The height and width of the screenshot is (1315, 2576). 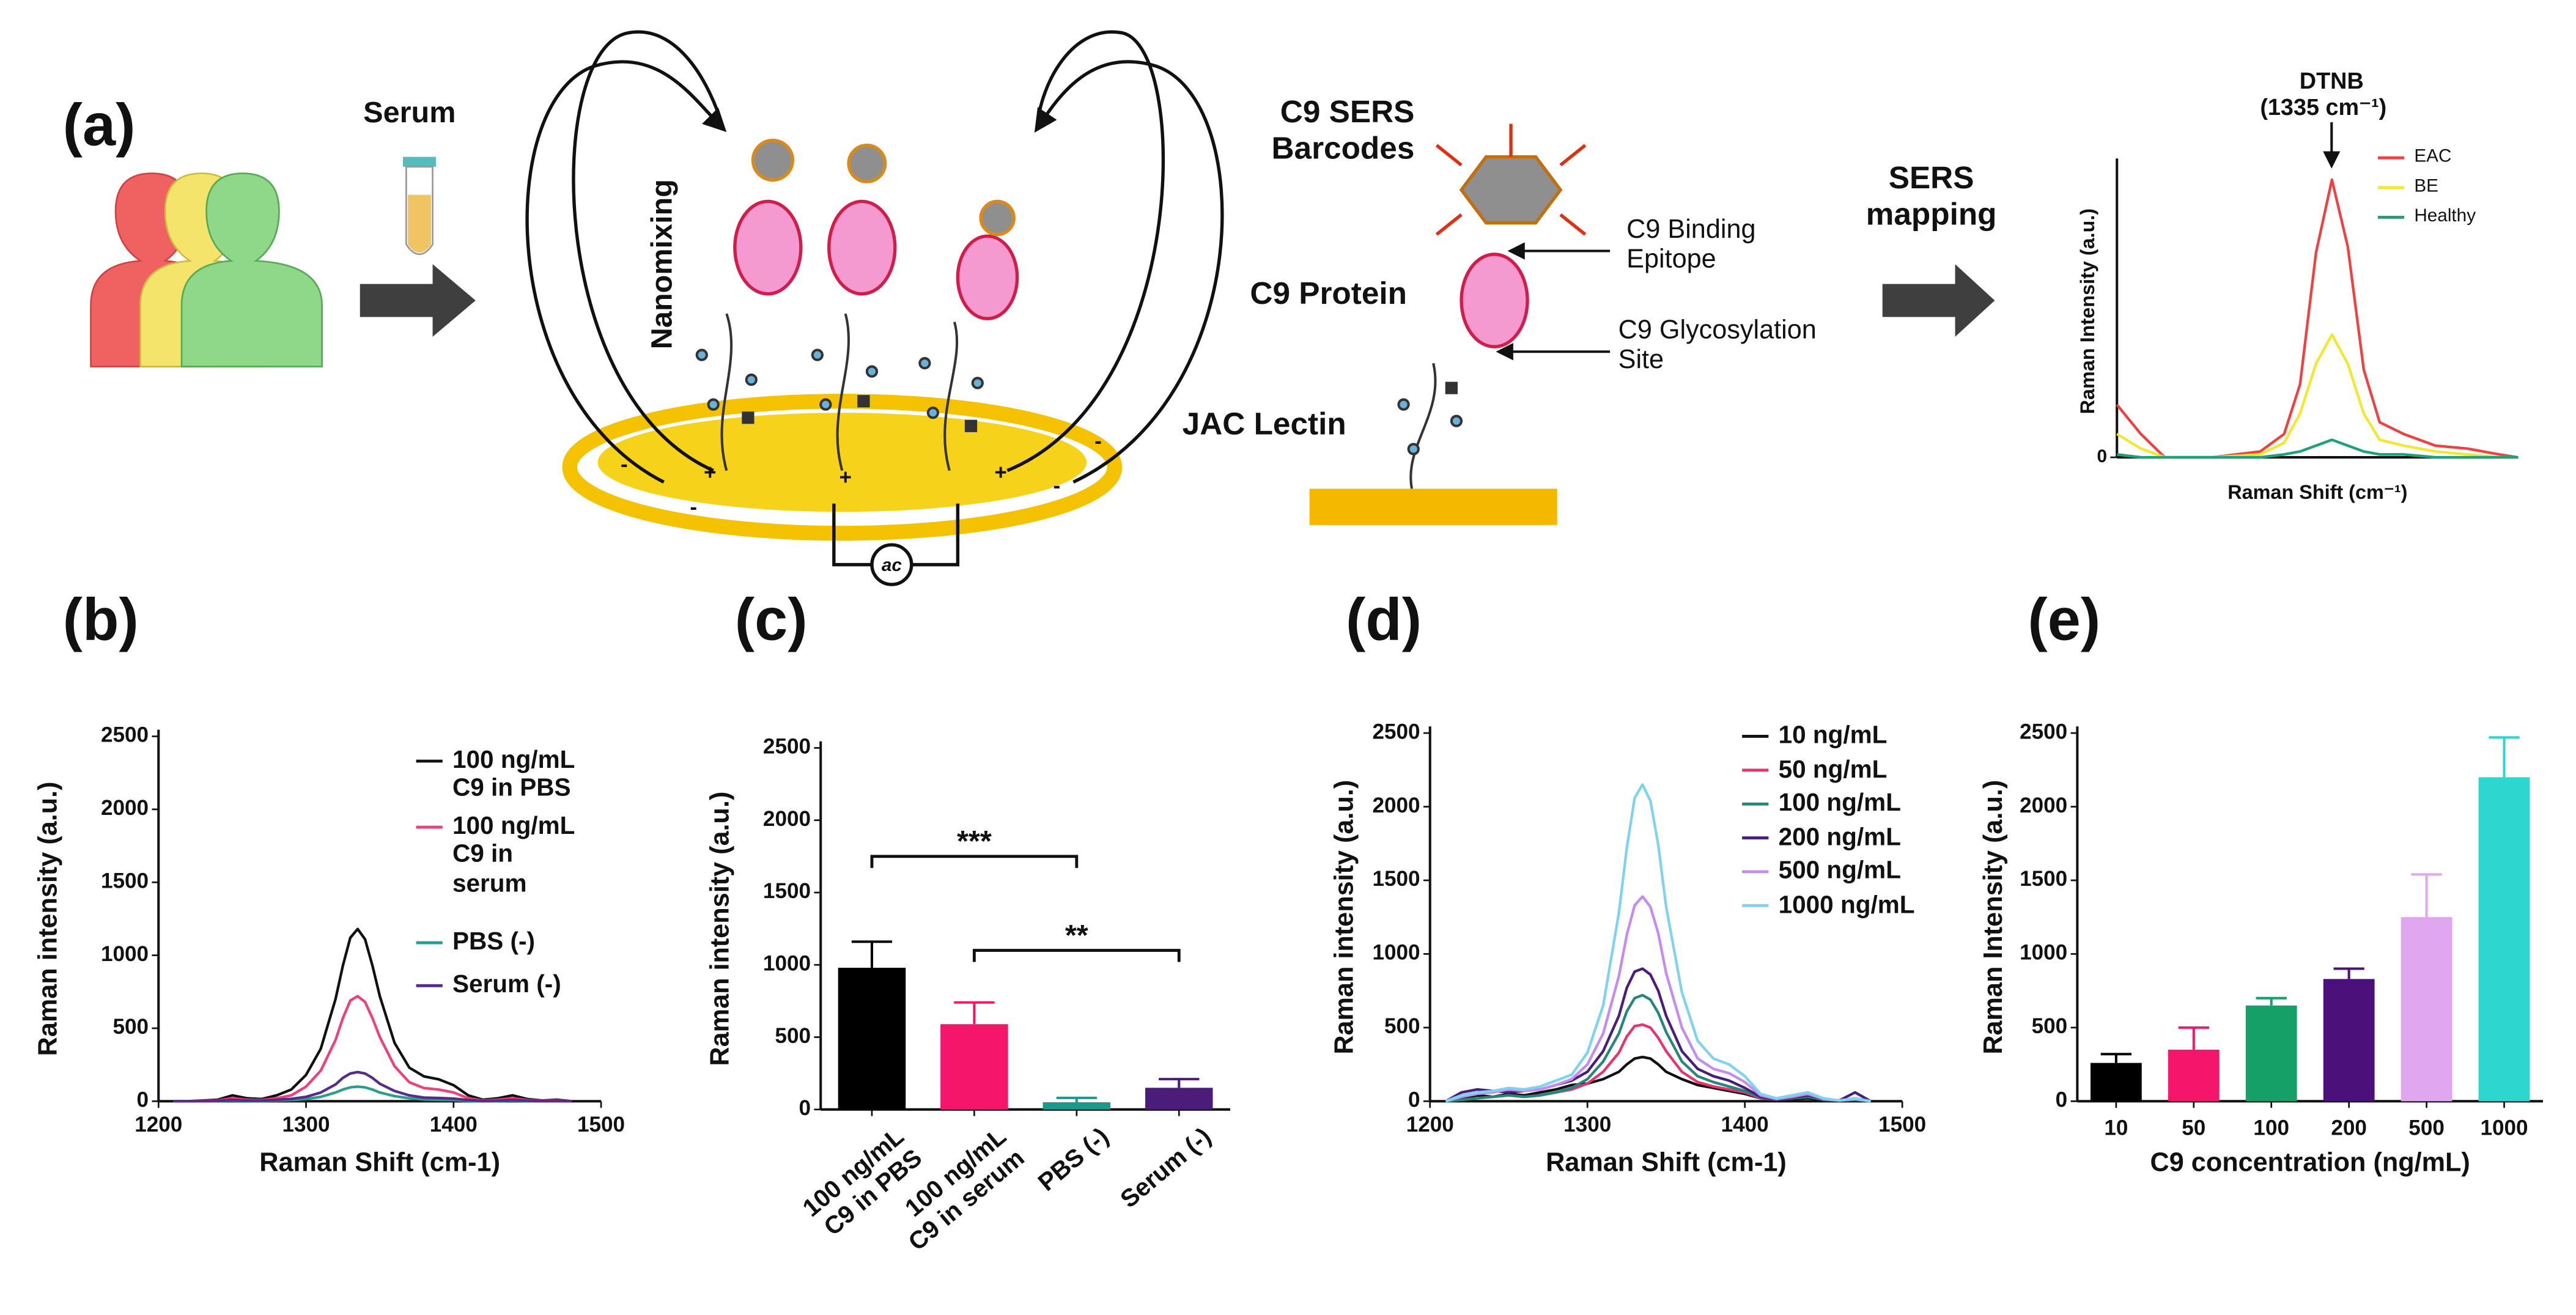 What do you see at coordinates (771, 619) in the screenshot?
I see `panel-label: (c)` at bounding box center [771, 619].